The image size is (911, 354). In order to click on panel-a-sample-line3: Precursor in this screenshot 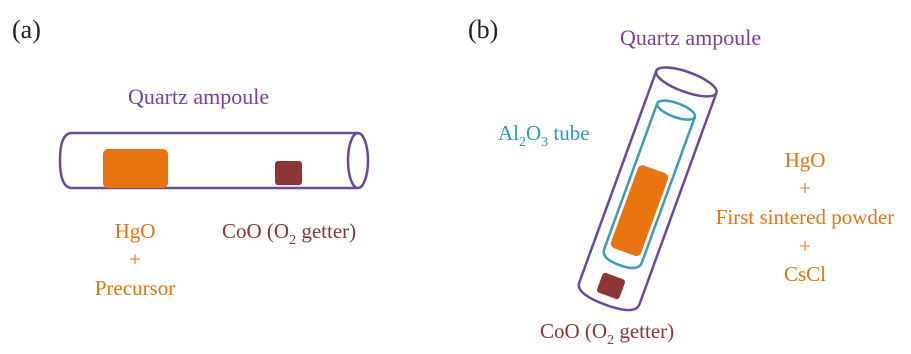, I will do `click(135, 288)`.